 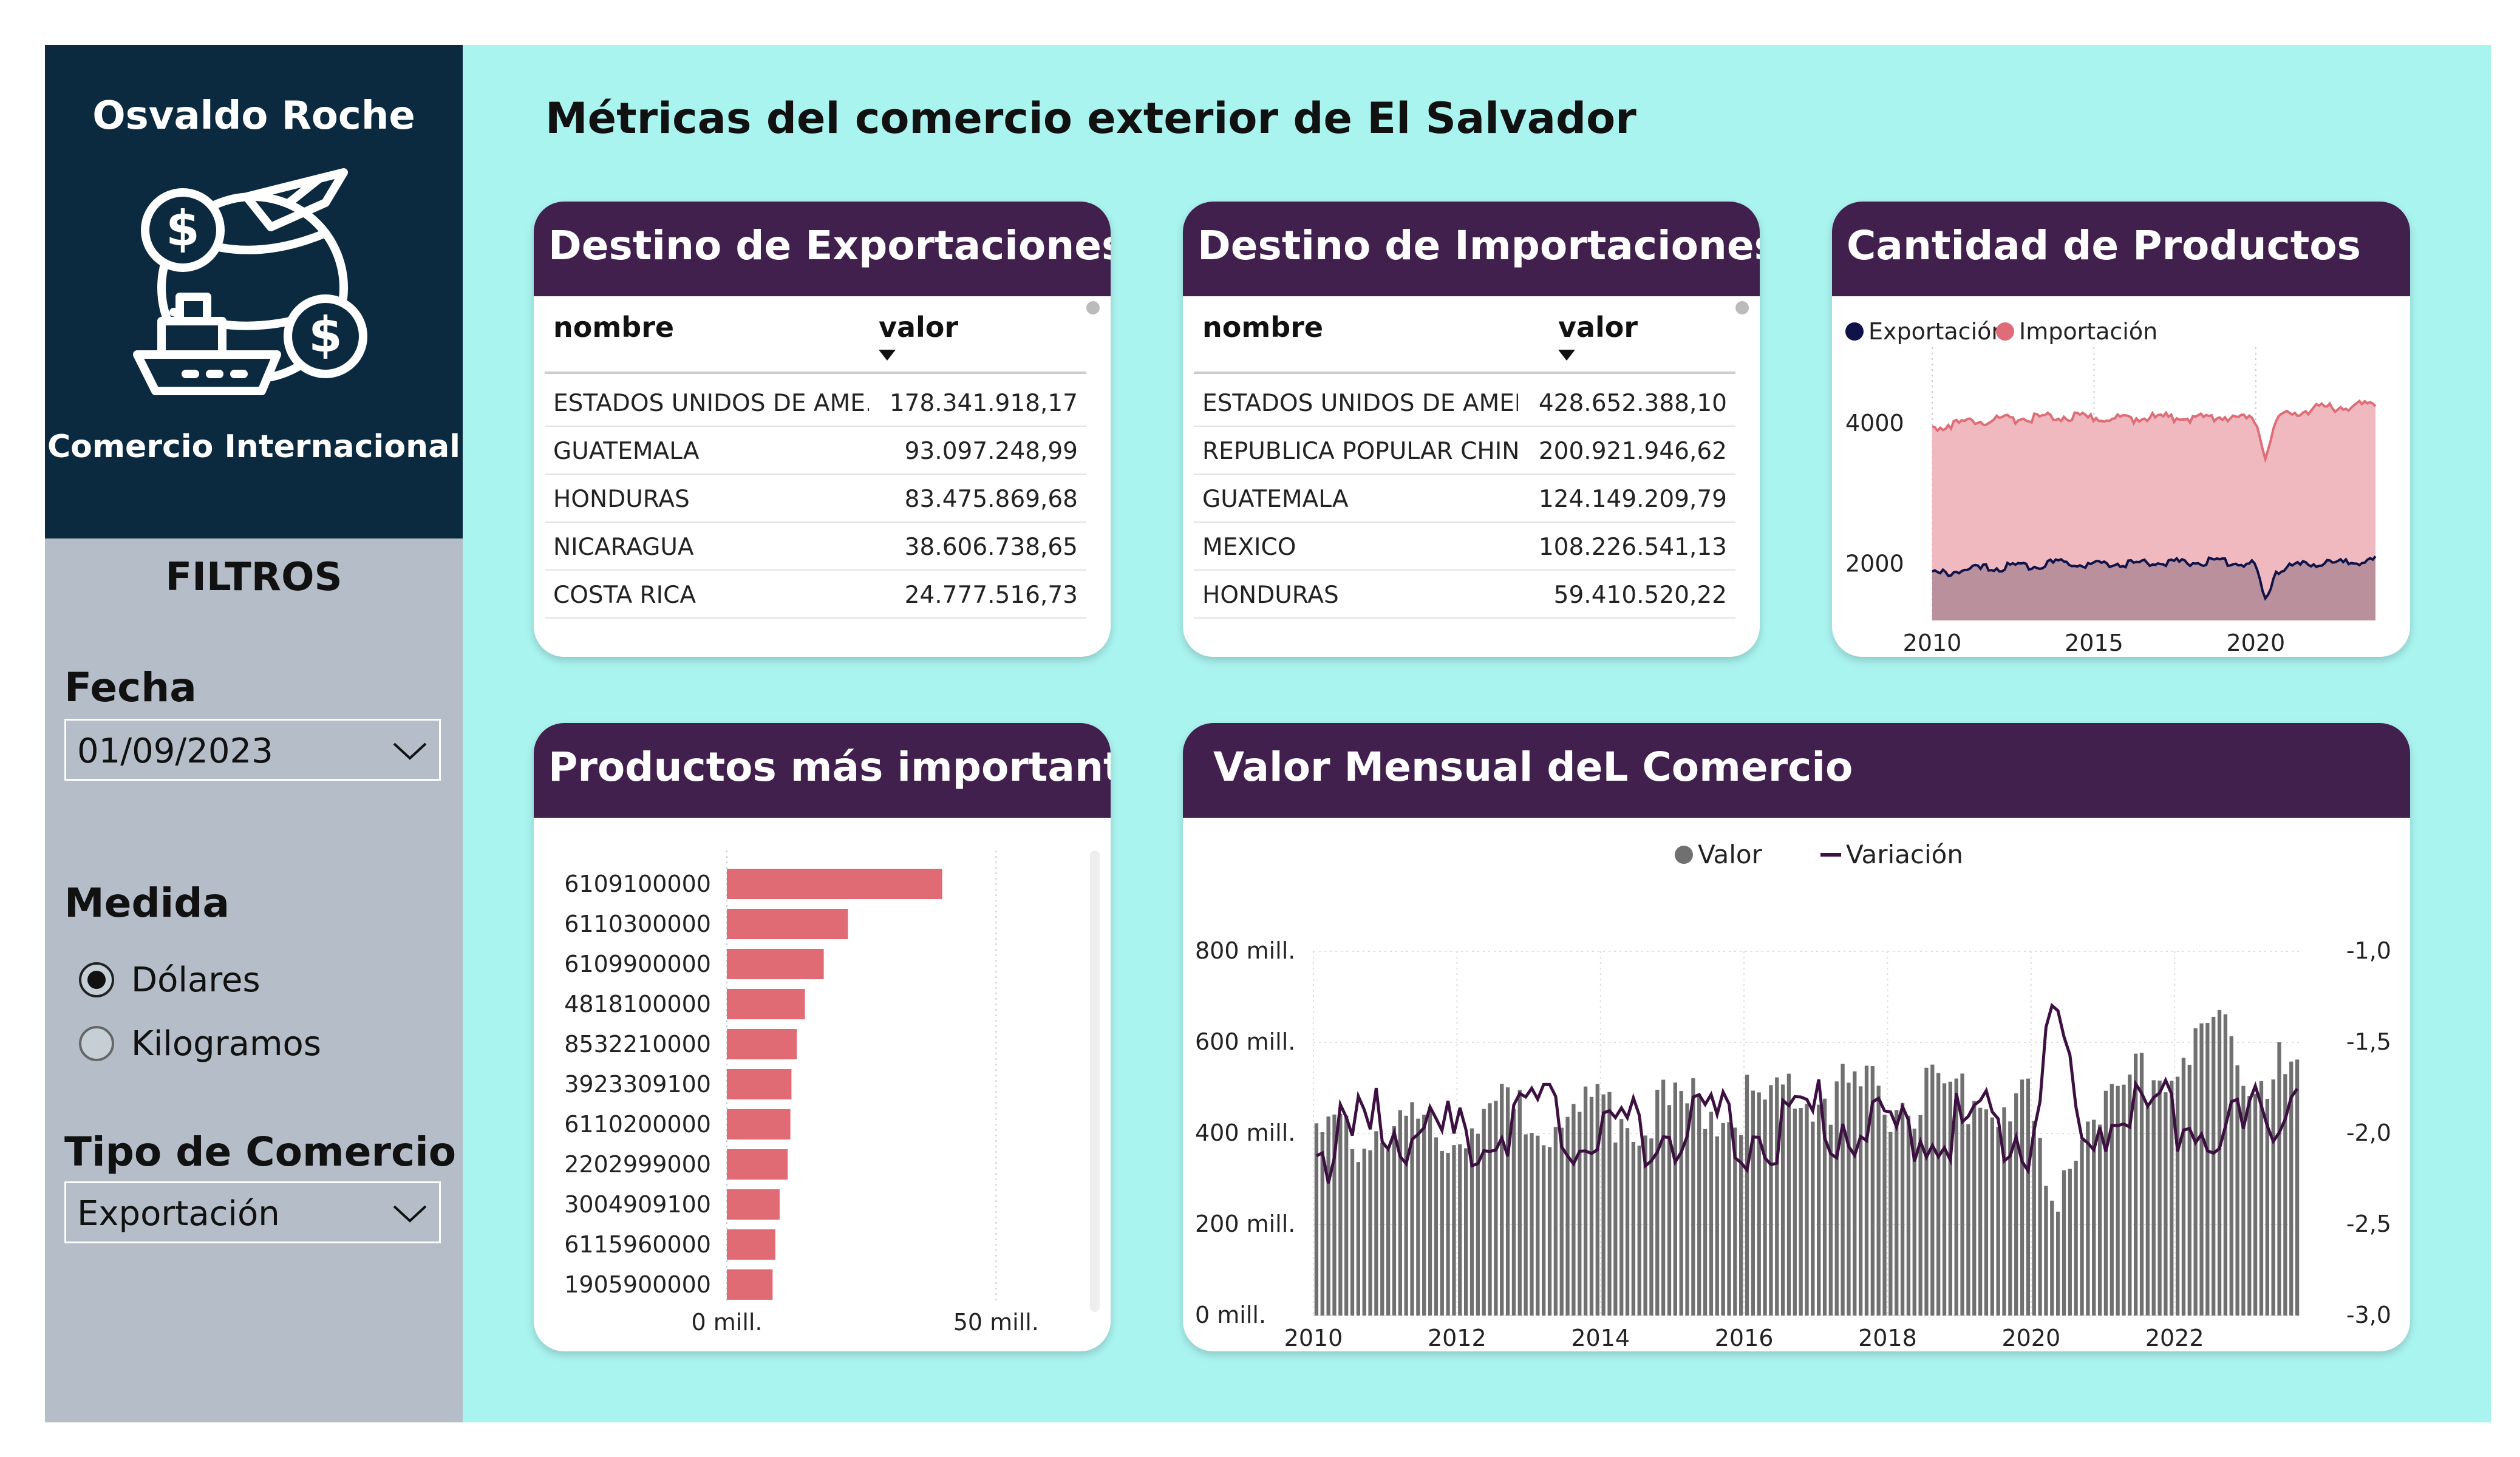 What do you see at coordinates (2076, 331) in the screenshot?
I see `legend-importacion: Importación` at bounding box center [2076, 331].